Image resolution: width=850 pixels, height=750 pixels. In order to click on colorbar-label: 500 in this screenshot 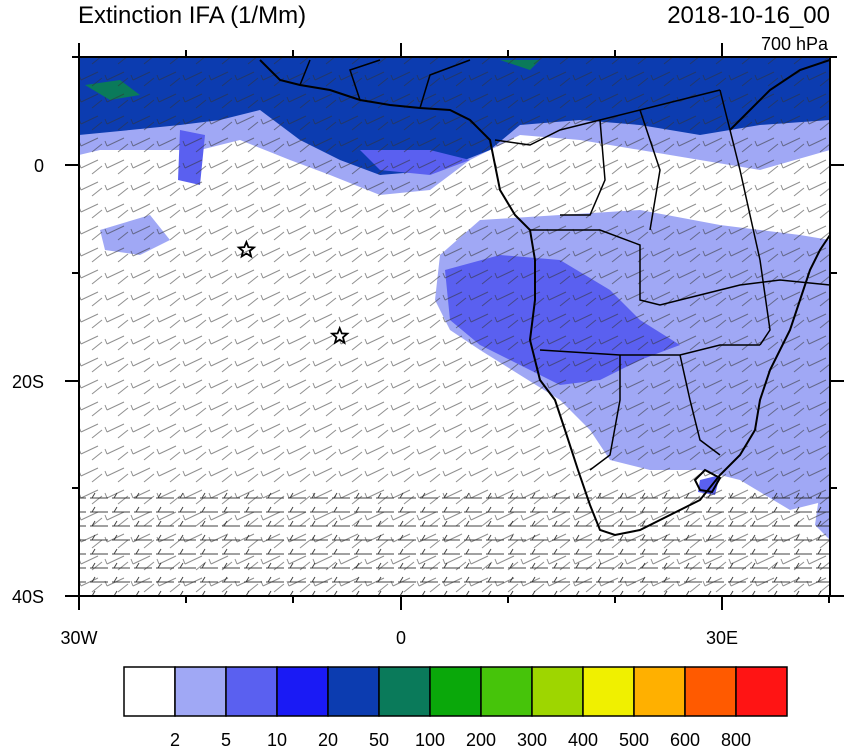, I will do `click(634, 740)`.